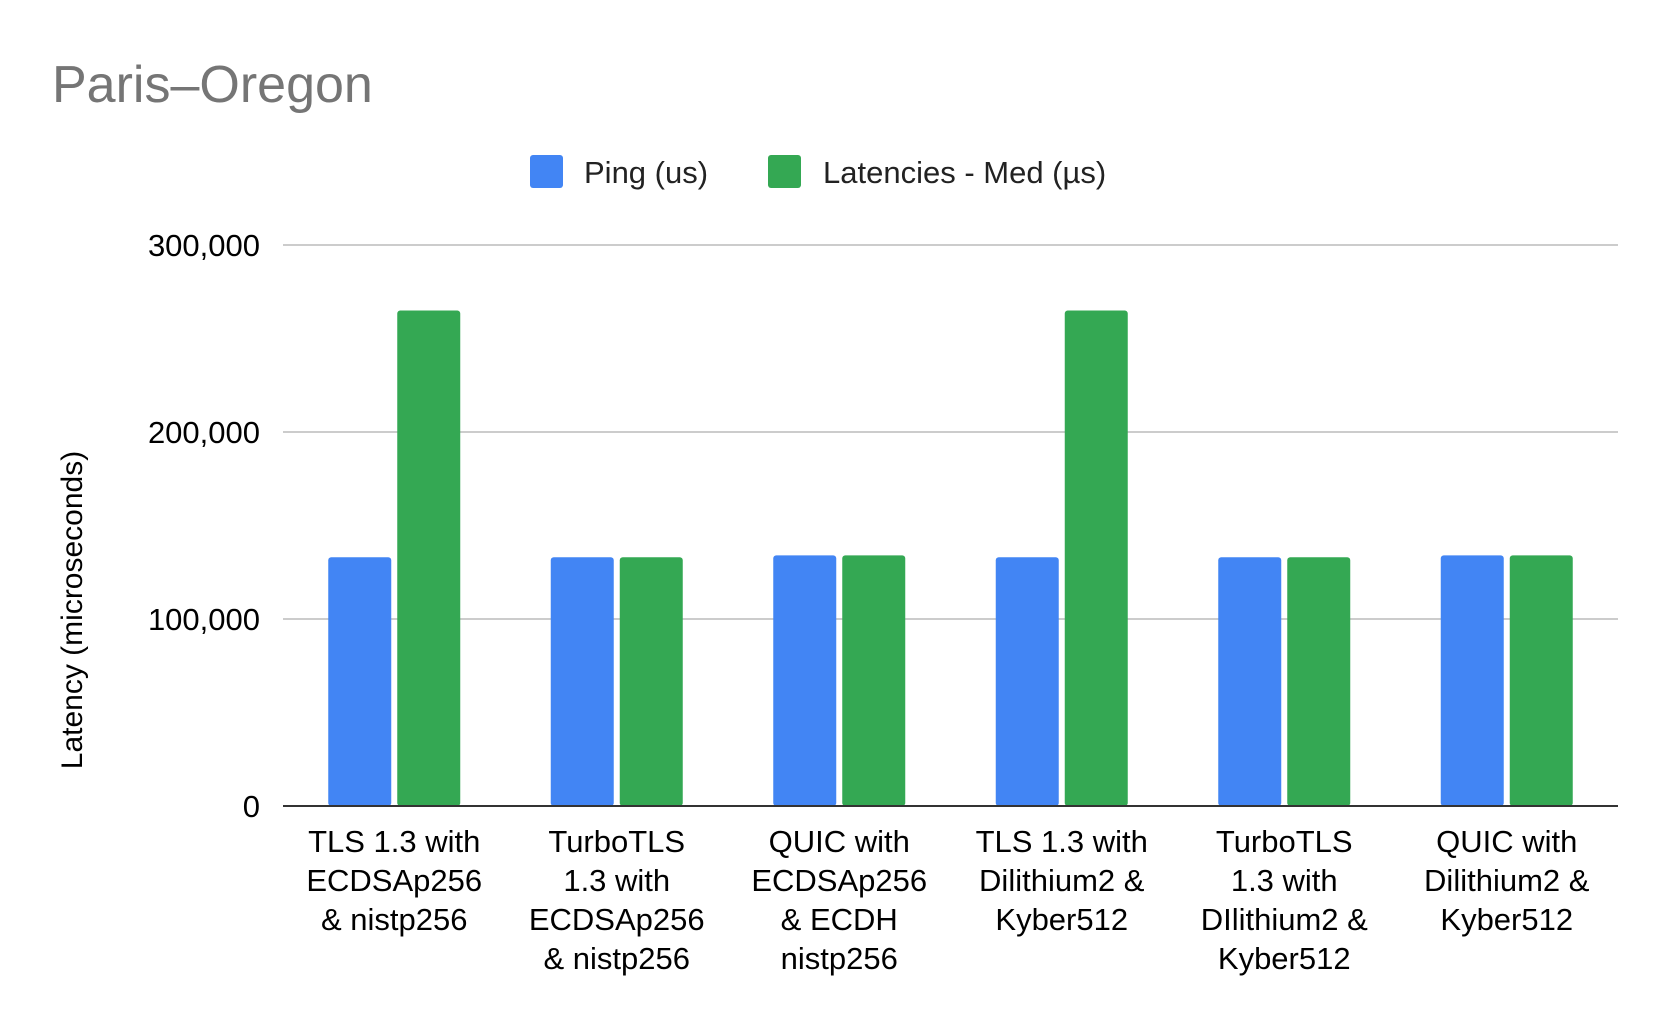 Image resolution: width=1661 pixels, height=1032 pixels. What do you see at coordinates (1284, 900) in the screenshot?
I see `x-tick-label: TurboTLS 1.3 with DIlithium2 & Kyber512` at bounding box center [1284, 900].